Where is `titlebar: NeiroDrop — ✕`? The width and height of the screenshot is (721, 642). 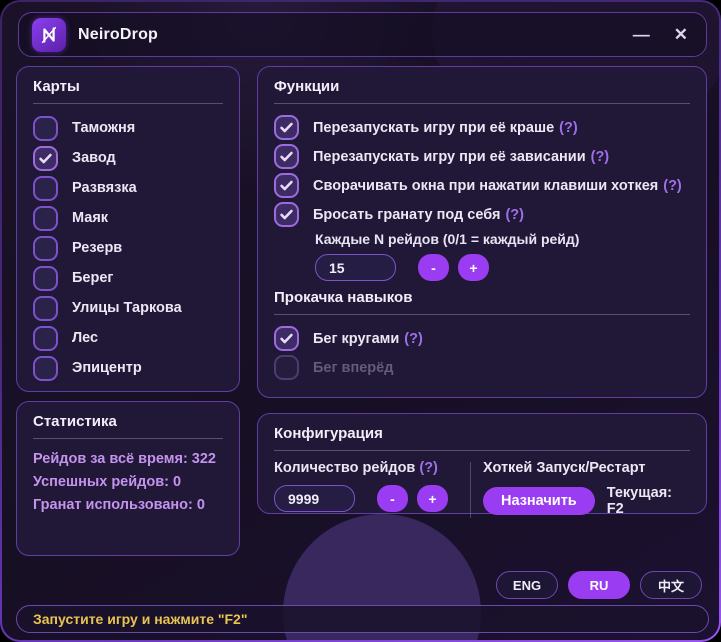
titlebar: NeiroDrop — ✕ is located at coordinates (362, 34).